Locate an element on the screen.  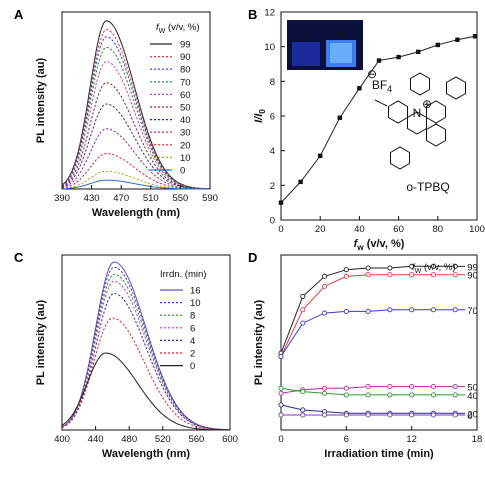
panel-c-legend-label: 0 is located at coordinates (192, 366).